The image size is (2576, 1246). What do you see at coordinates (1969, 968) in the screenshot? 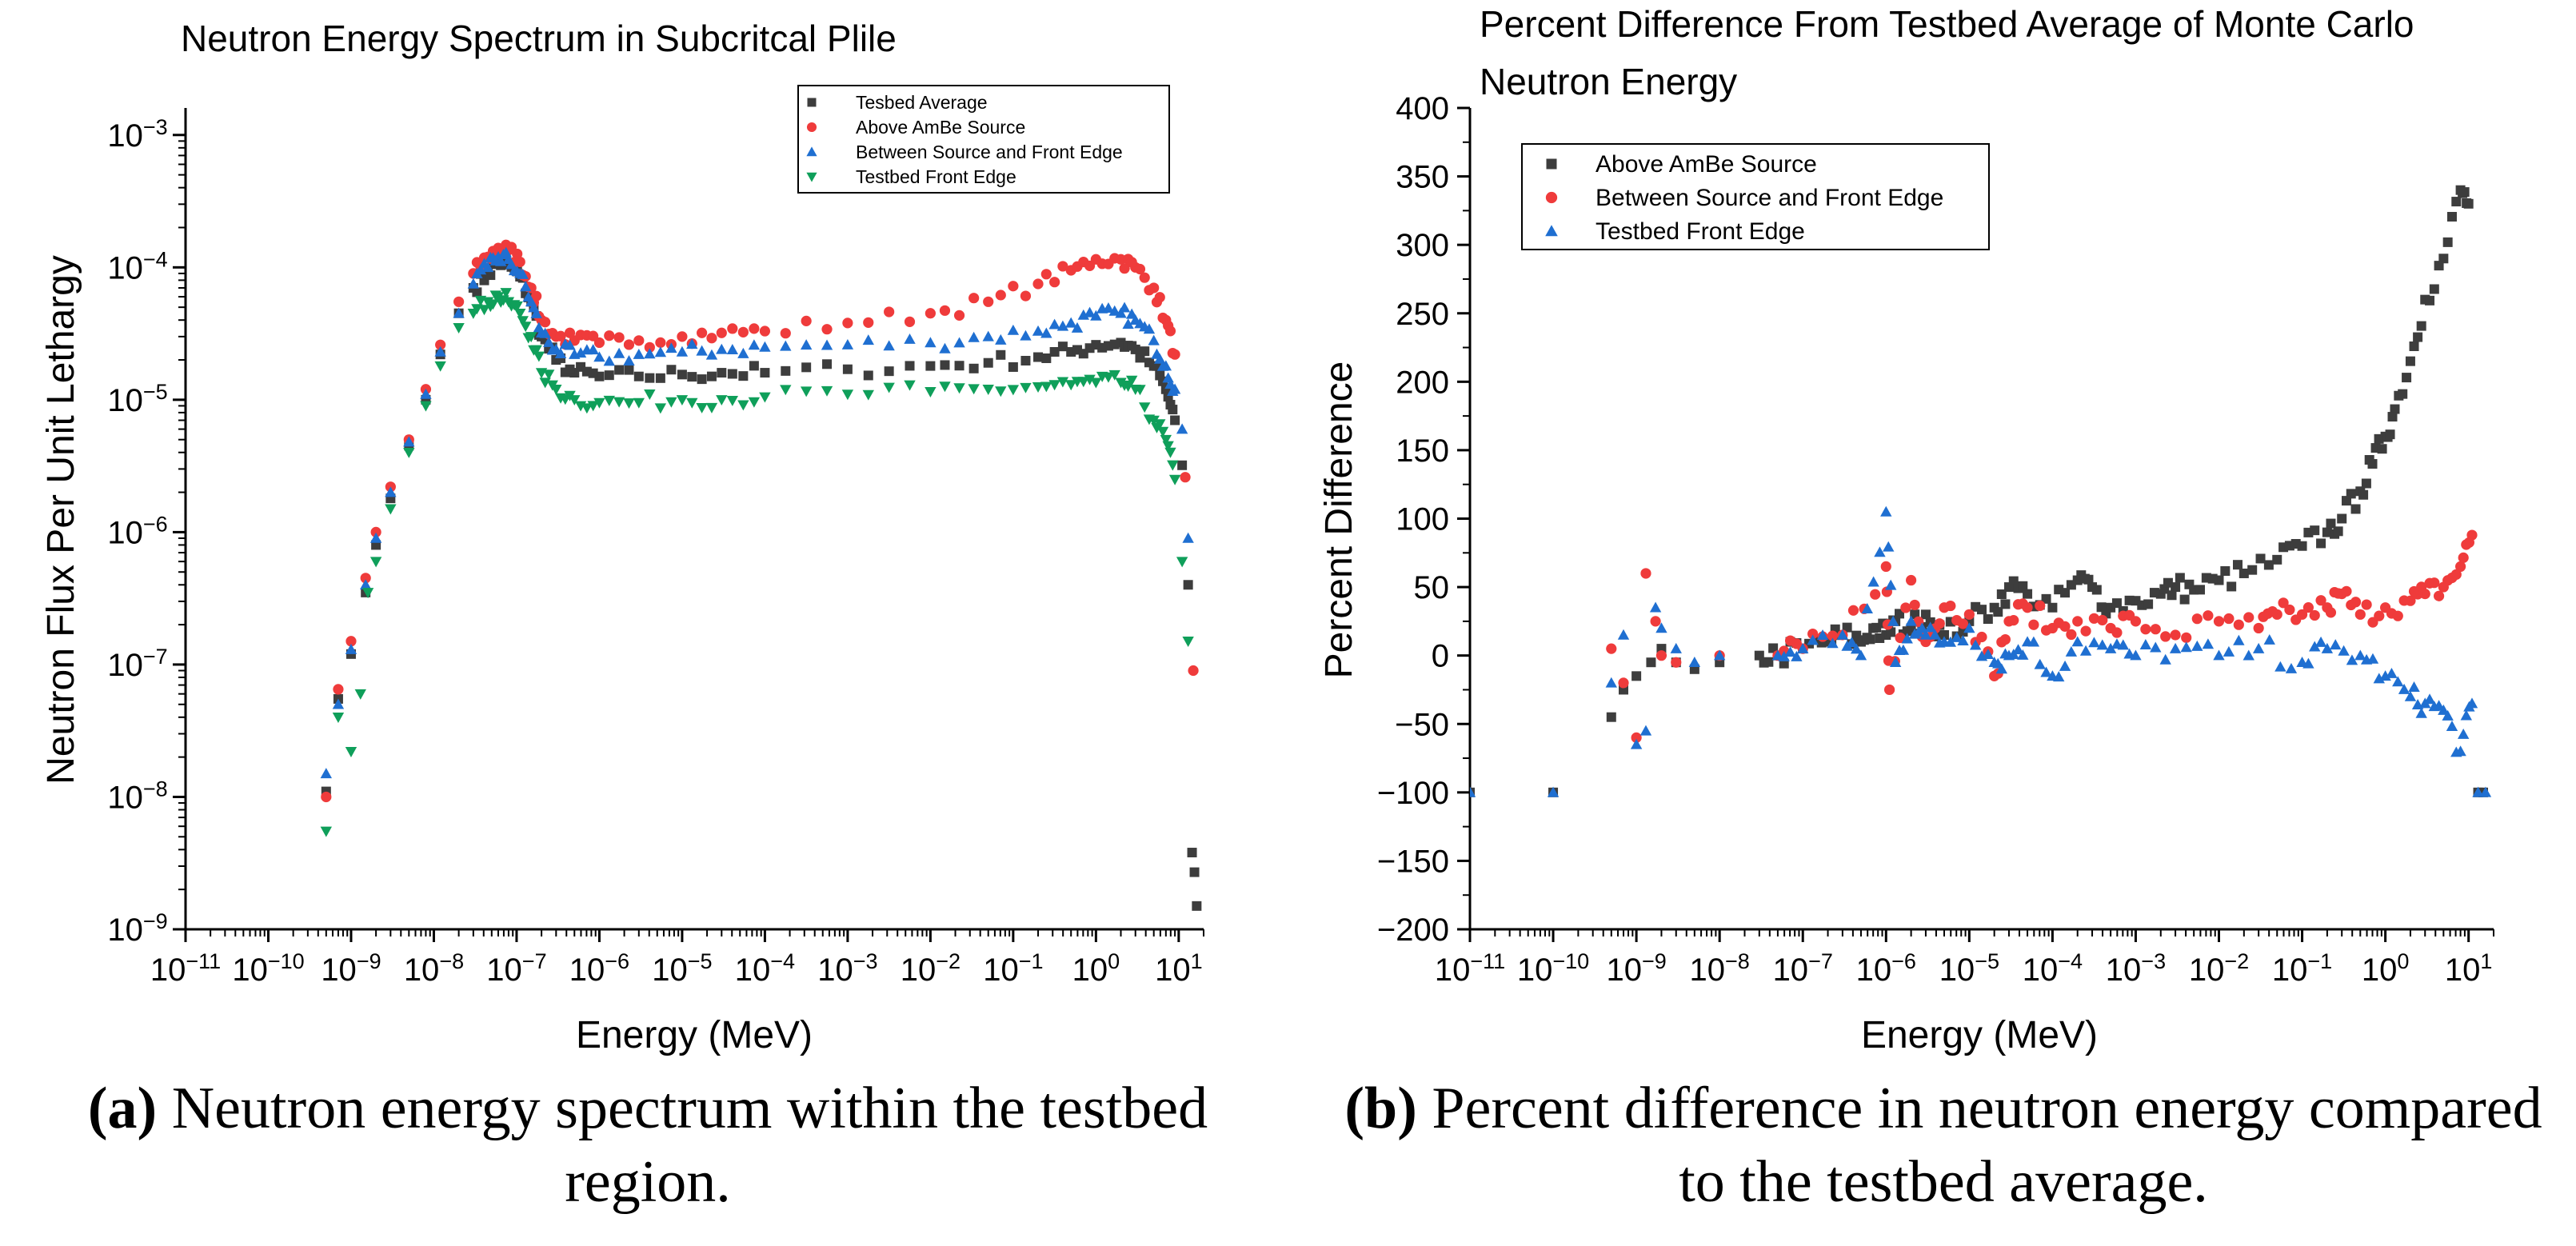
I see `x-tick-label: 10⁻⁵` at bounding box center [1969, 968].